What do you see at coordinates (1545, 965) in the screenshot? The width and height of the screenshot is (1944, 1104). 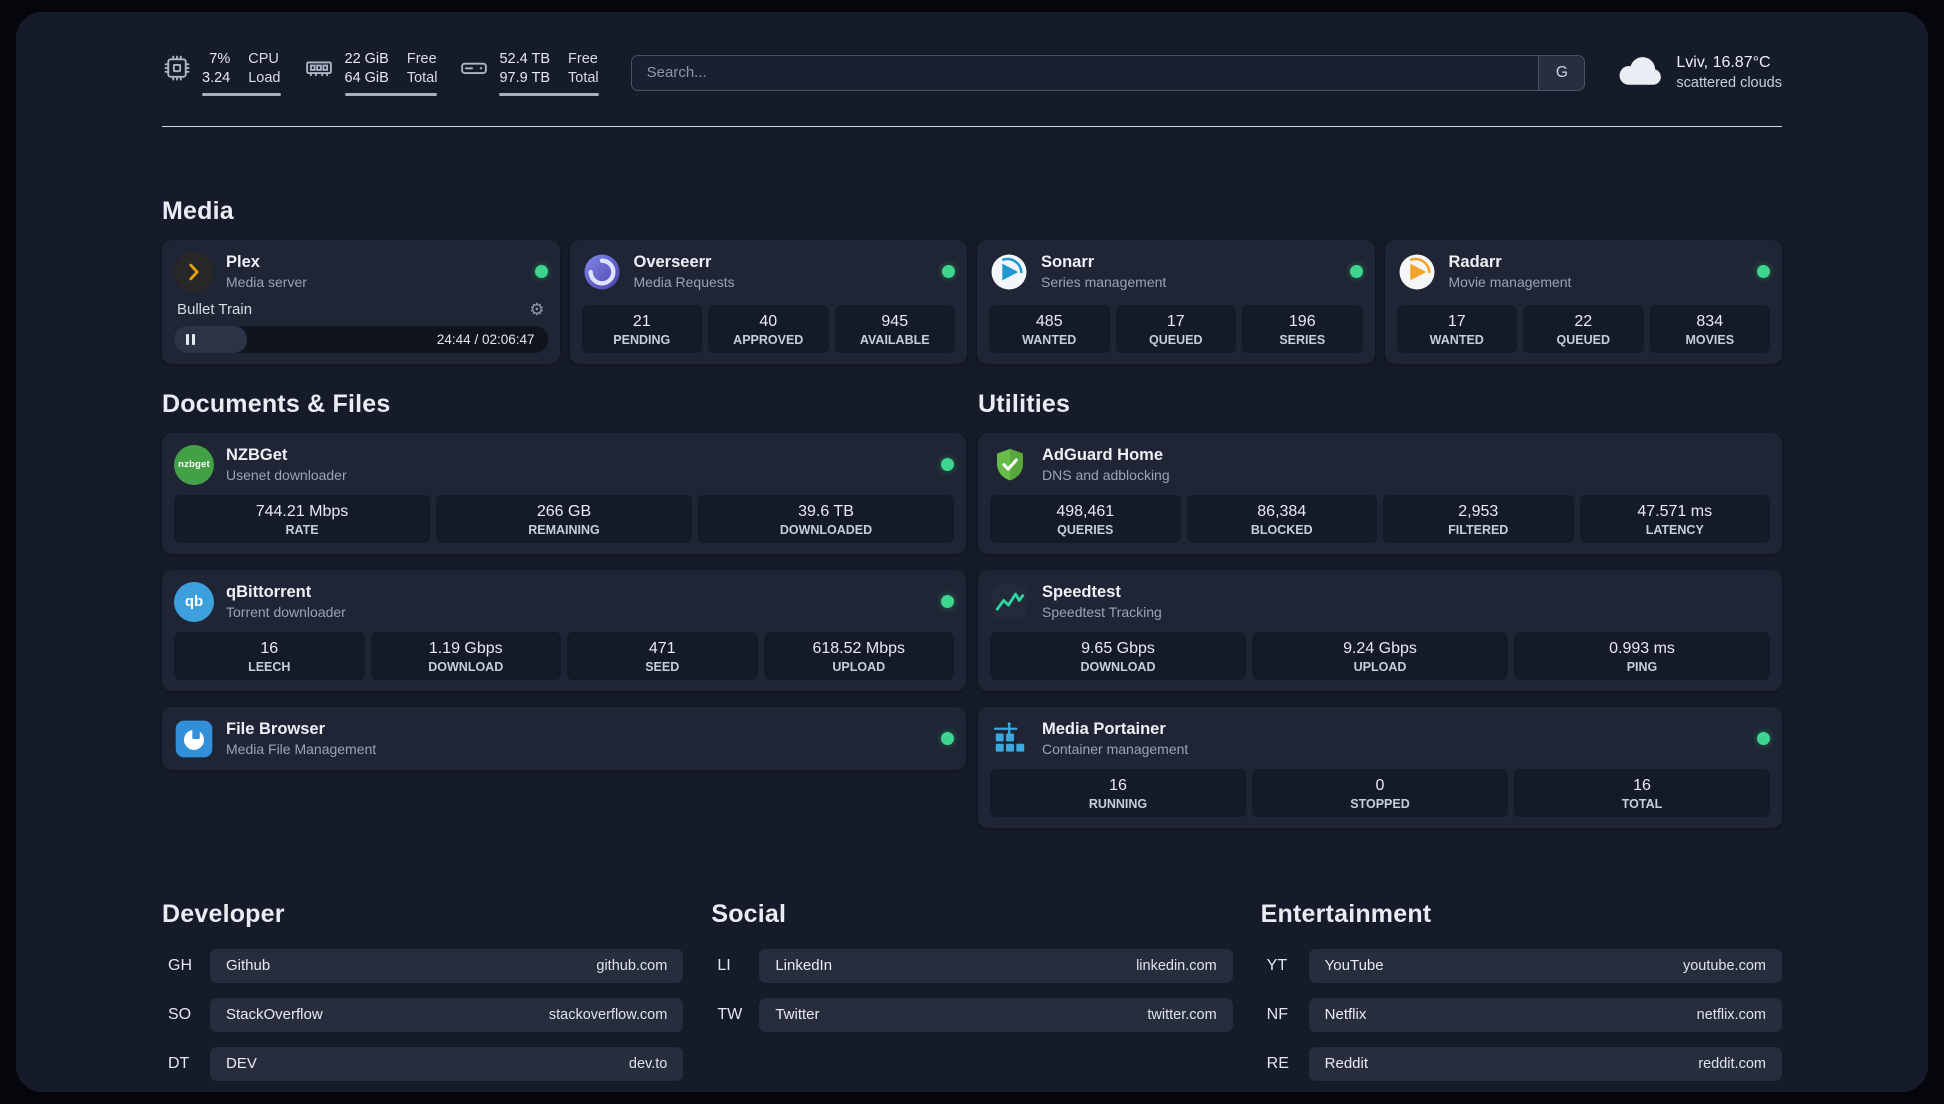 I see `link-youtube: YouTube youtube.com` at bounding box center [1545, 965].